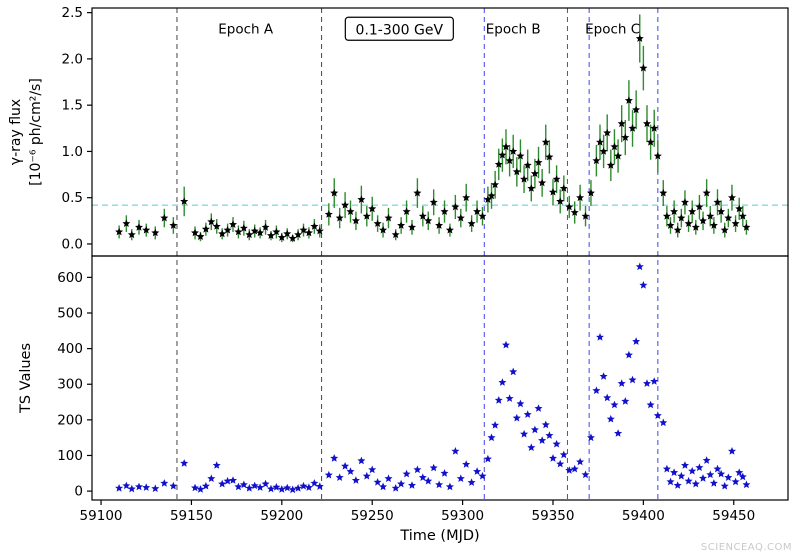 Image resolution: width=800 pixels, height=557 pixels. I want to click on svg-text: 1.0, so click(72, 152).